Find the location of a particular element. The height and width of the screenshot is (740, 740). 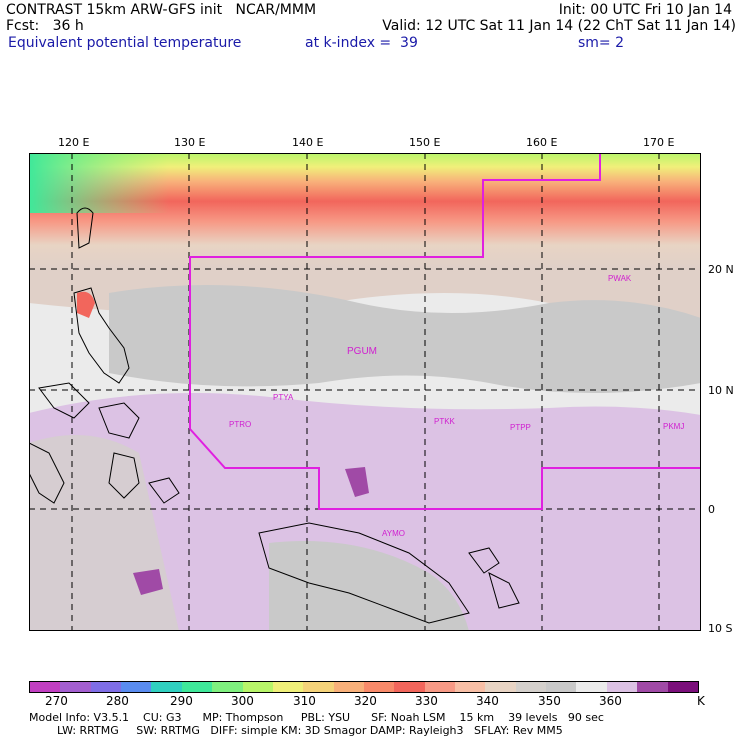

station-label: PTPP is located at coordinates (520, 427).